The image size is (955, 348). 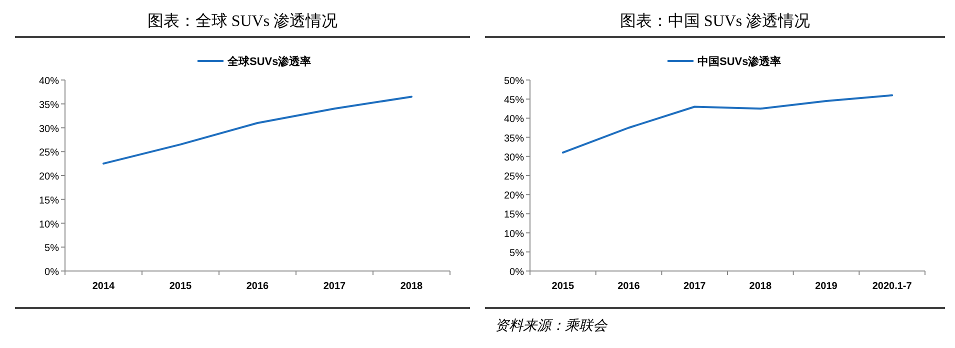 I want to click on legend-label: 中国SUVs渗透率, so click(x=740, y=61).